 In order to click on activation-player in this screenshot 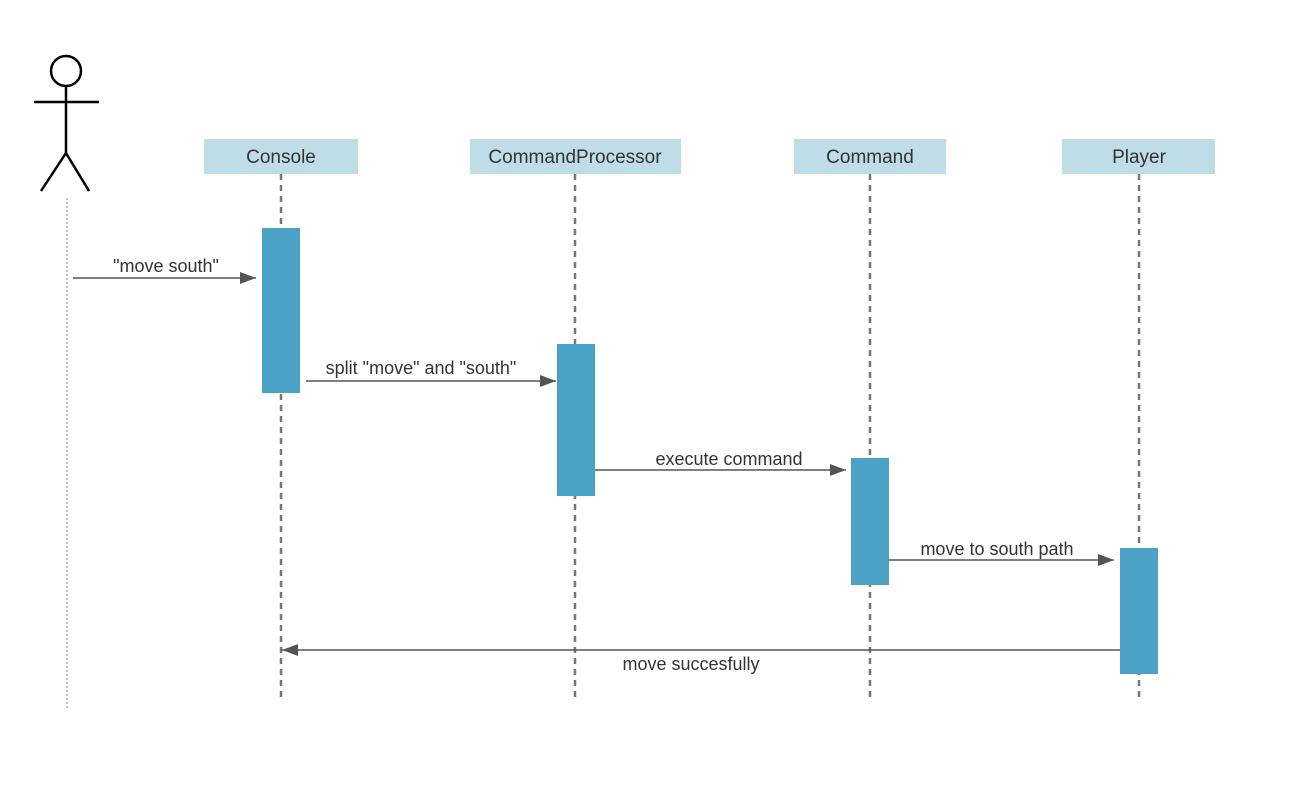, I will do `click(1139, 611)`.